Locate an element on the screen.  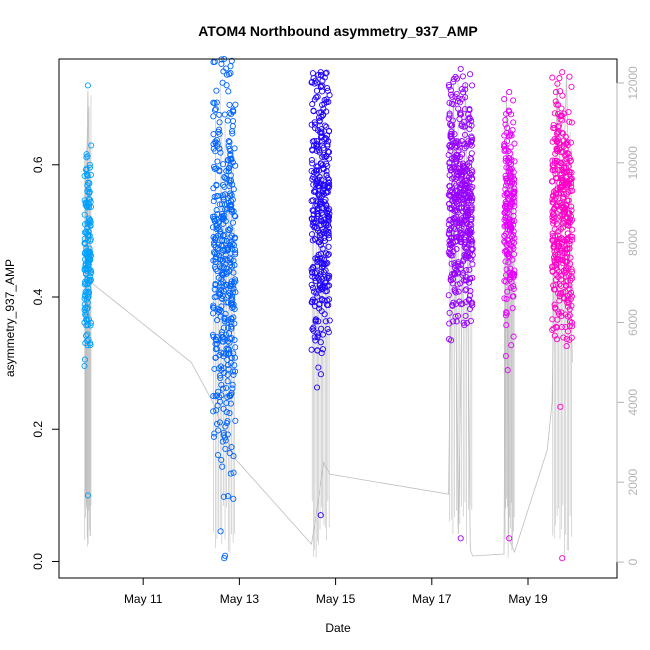
secondary-tick-label: 4000 is located at coordinates (633, 402).